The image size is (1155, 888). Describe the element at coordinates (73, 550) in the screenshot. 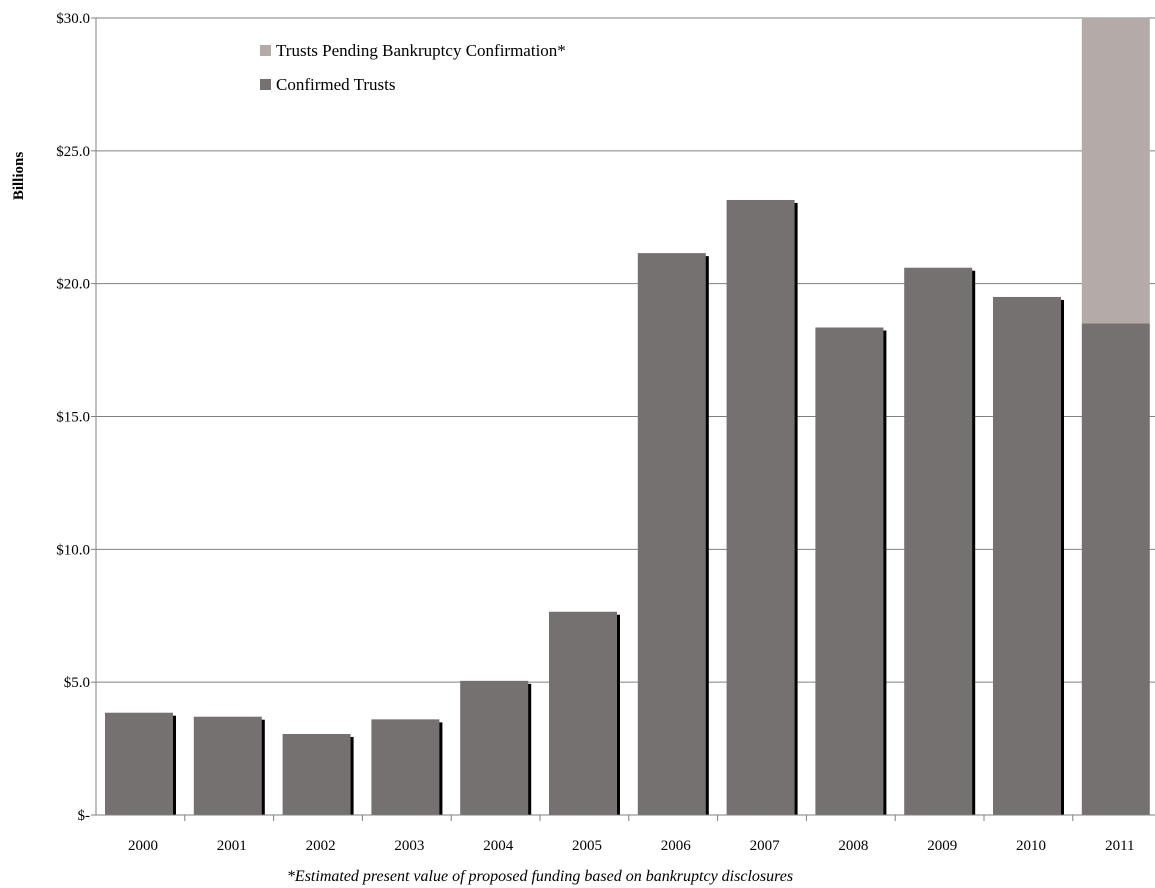

I see `y-tick-label: $10.0` at that location.